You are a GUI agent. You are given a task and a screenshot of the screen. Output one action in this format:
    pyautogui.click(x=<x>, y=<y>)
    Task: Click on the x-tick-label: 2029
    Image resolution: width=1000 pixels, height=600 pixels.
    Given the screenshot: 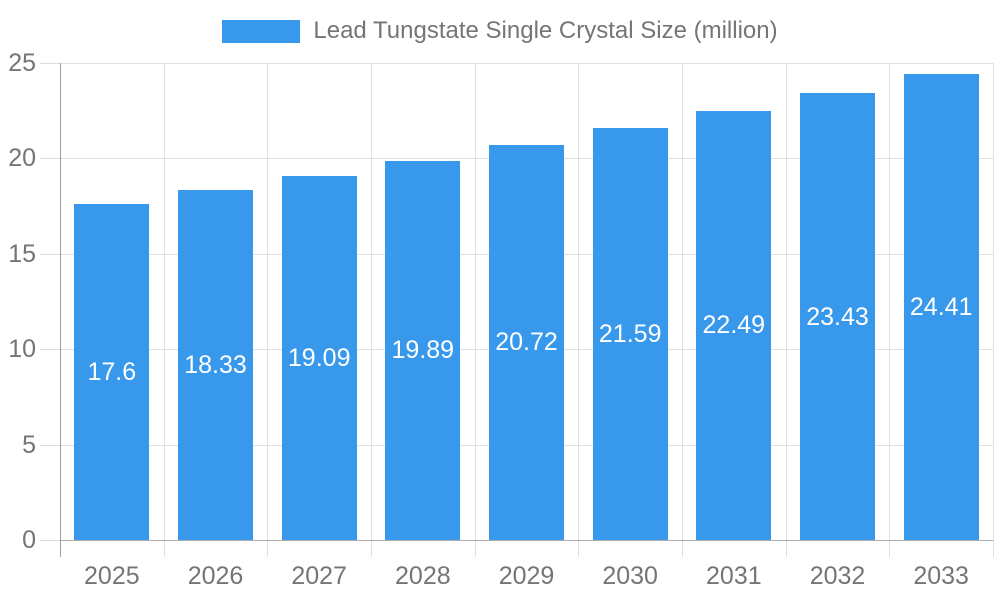 What is the action you would take?
    pyautogui.click(x=526, y=576)
    